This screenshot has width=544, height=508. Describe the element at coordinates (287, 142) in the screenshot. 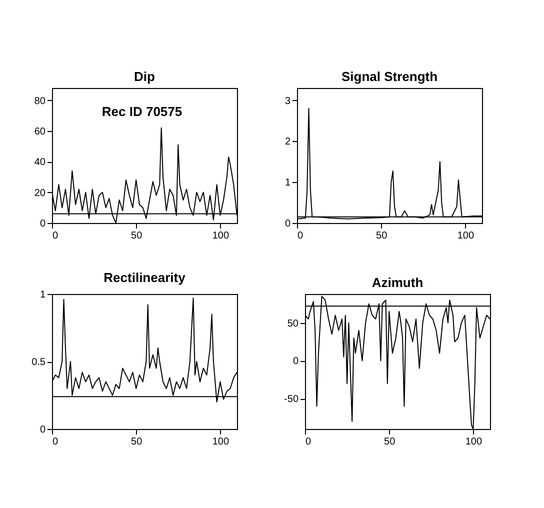

I see `y-tick-label: 2` at that location.